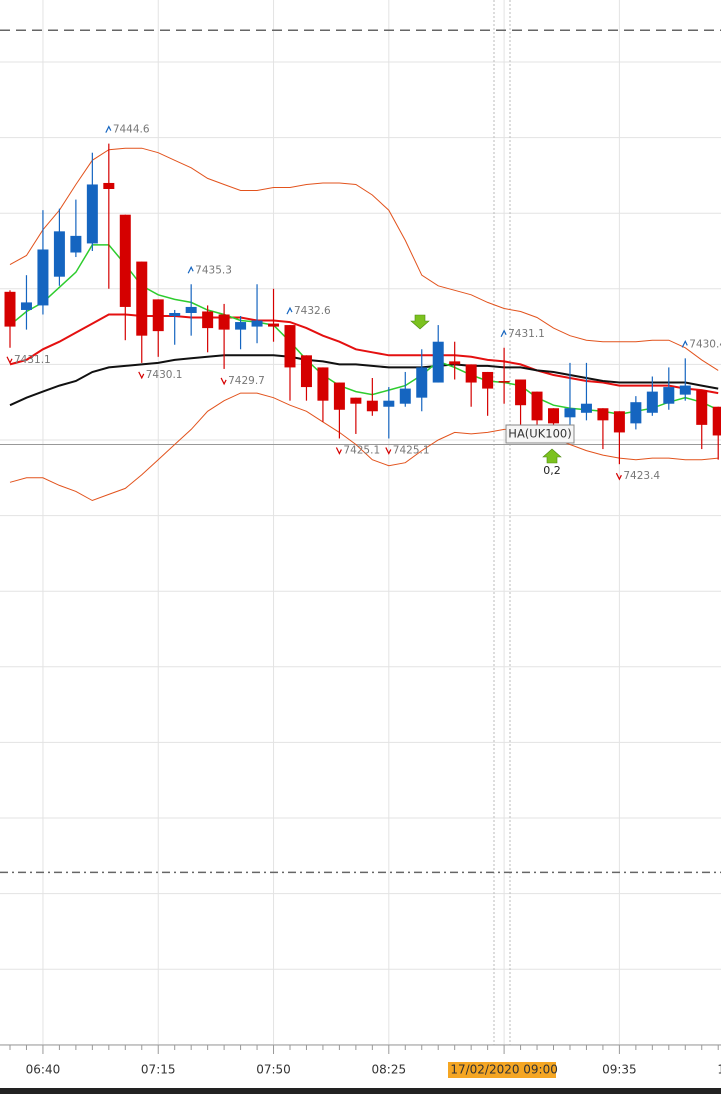 The image size is (721, 1094). I want to click on x-tick-label: 06:40, so click(43, 1070).